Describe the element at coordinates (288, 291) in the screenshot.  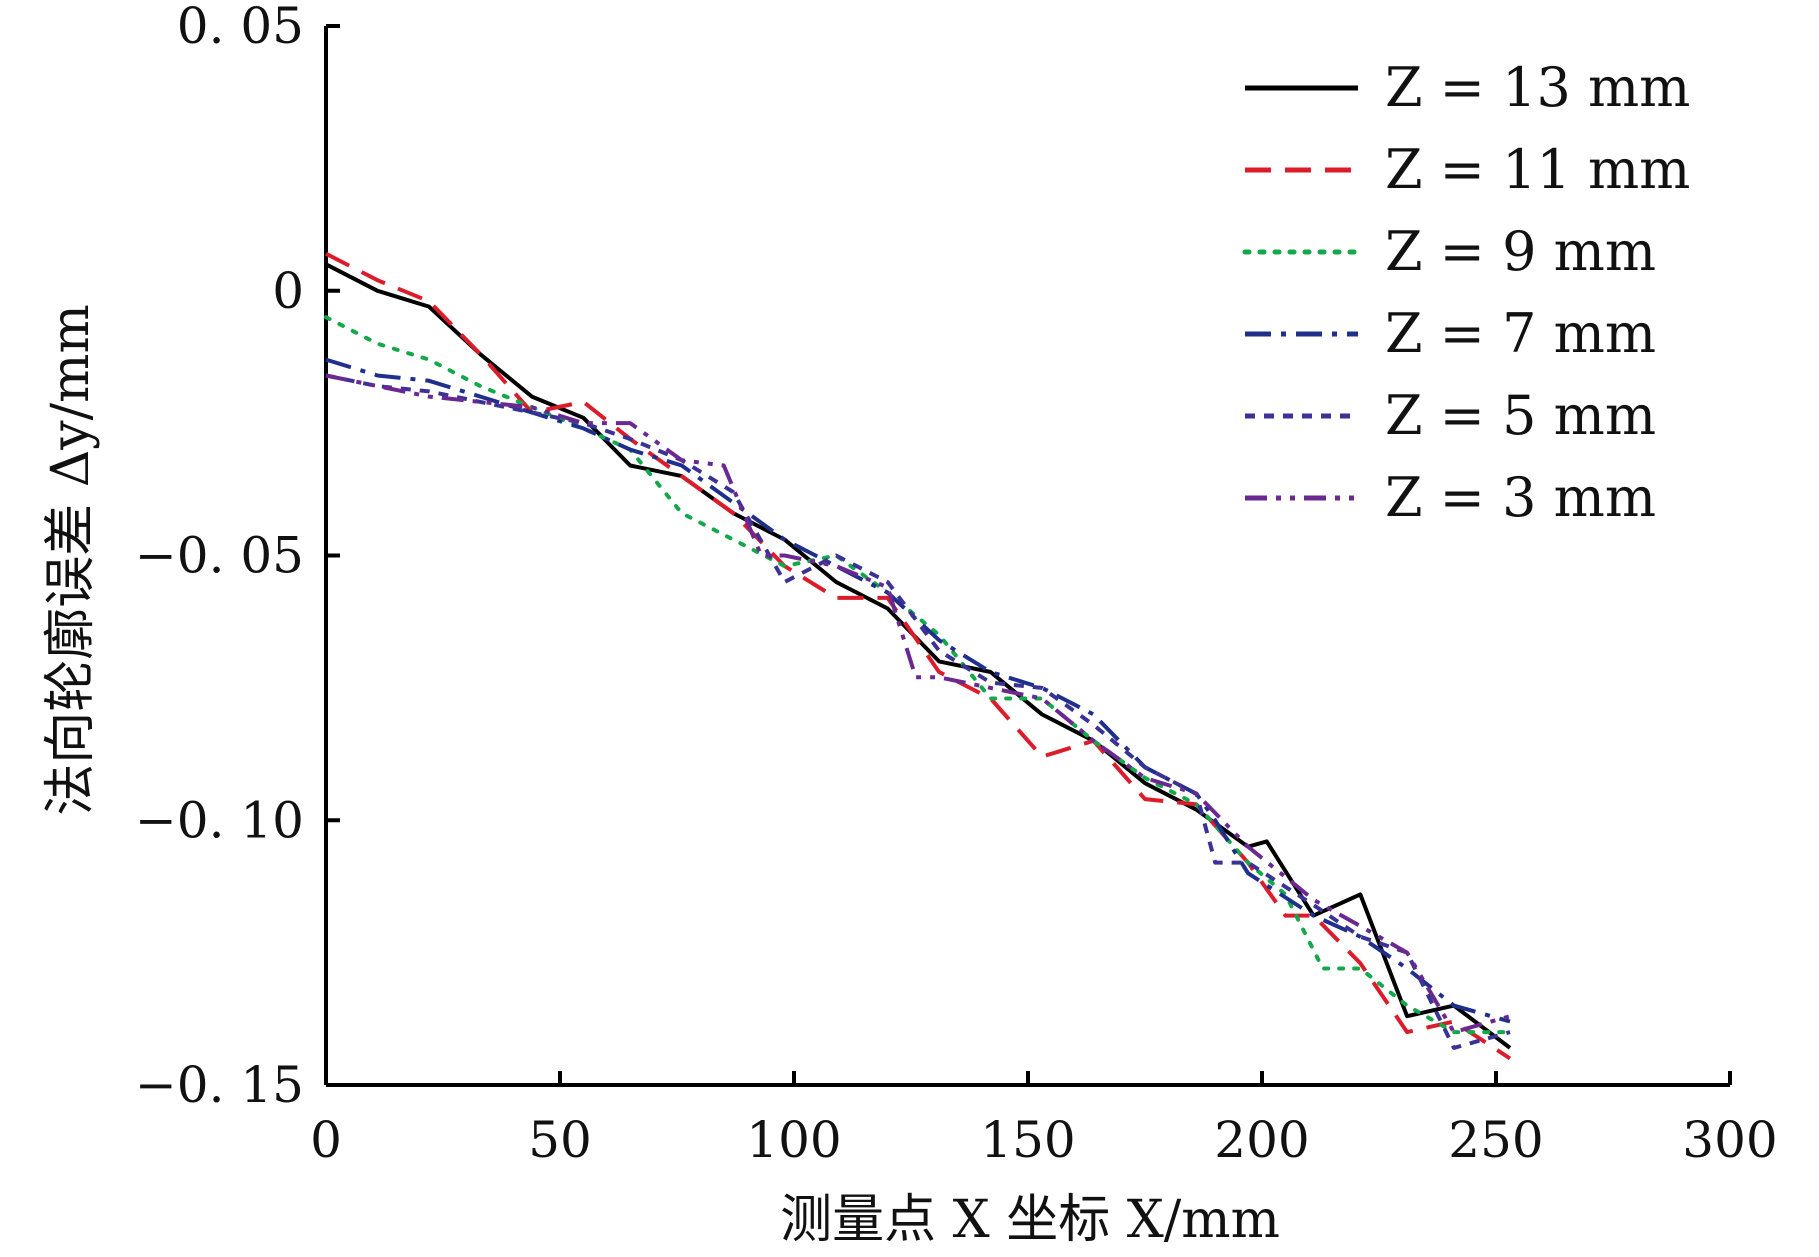
I see `y-tick-label: 0` at that location.